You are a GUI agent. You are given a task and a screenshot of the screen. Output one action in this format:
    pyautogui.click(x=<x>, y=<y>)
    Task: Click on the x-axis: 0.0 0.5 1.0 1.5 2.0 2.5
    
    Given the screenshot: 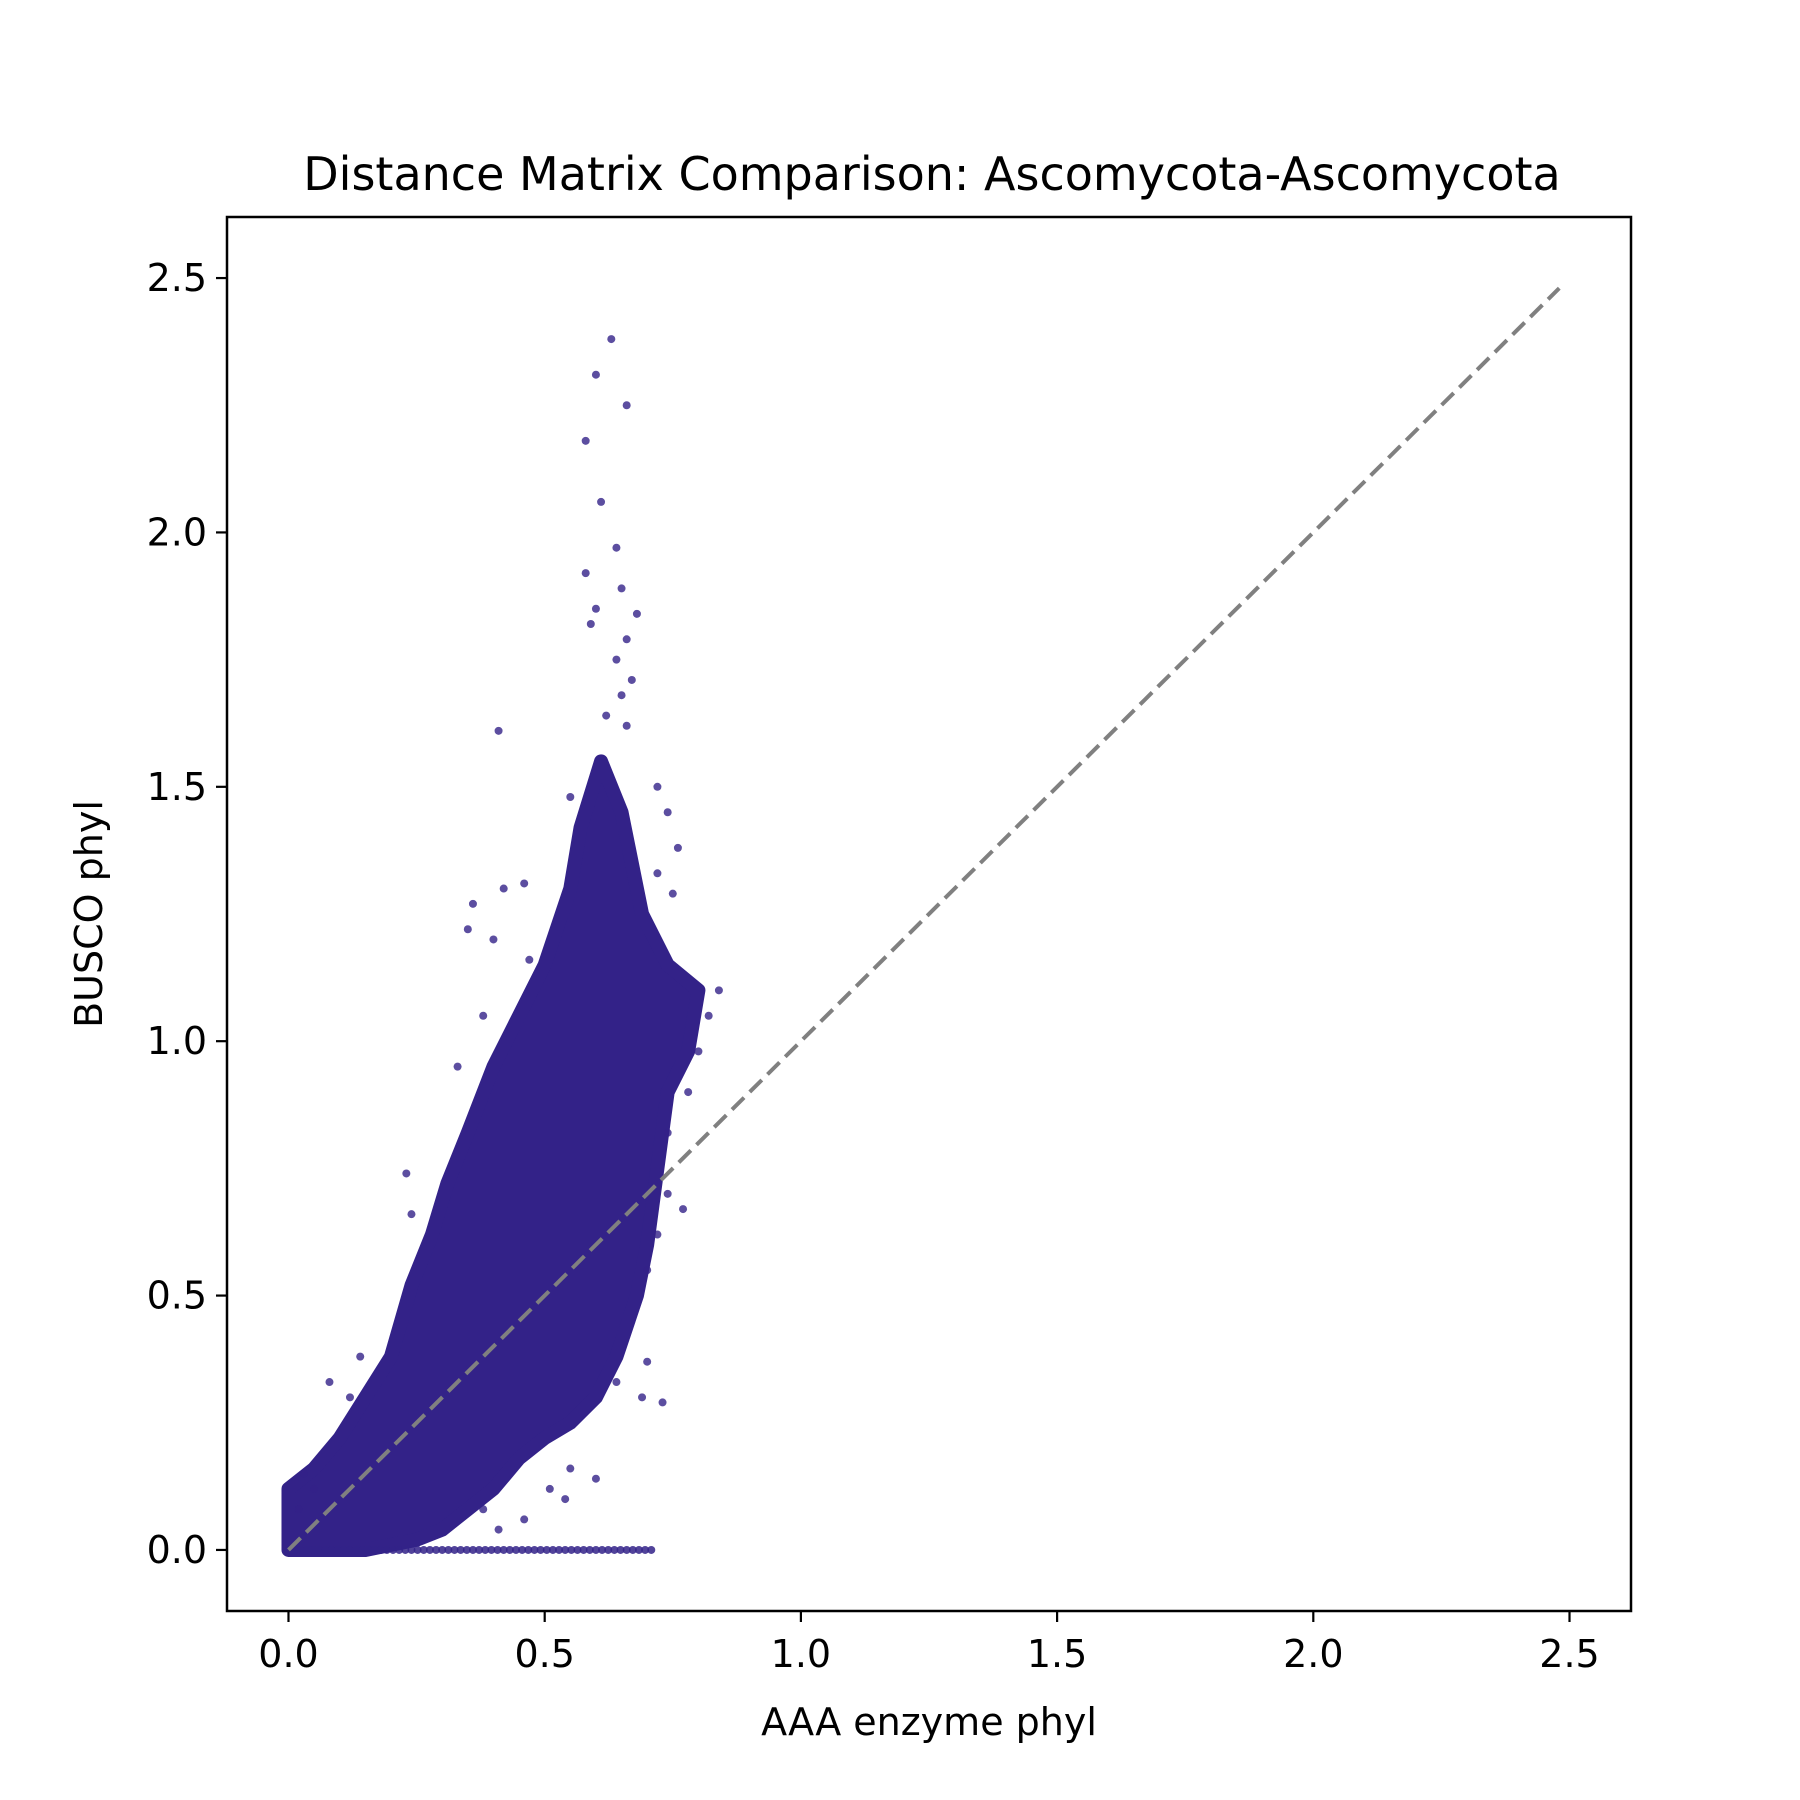 What is the action you would take?
    pyautogui.click(x=929, y=1643)
    